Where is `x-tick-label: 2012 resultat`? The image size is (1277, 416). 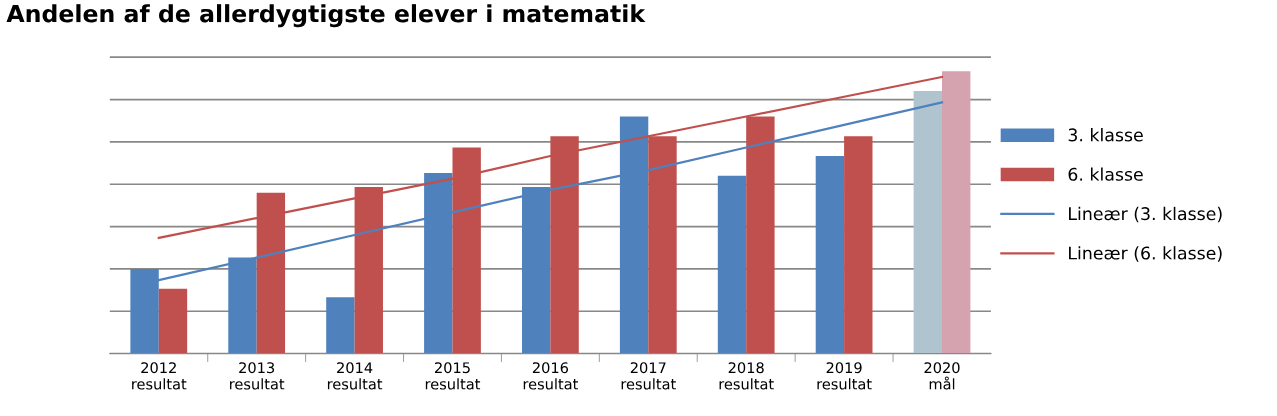
x-tick-label: 2012 resultat is located at coordinates (159, 376).